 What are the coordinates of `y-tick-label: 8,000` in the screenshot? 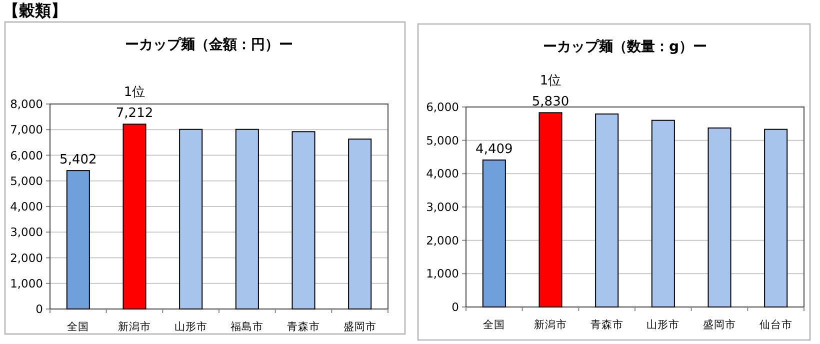 It's located at (26, 104).